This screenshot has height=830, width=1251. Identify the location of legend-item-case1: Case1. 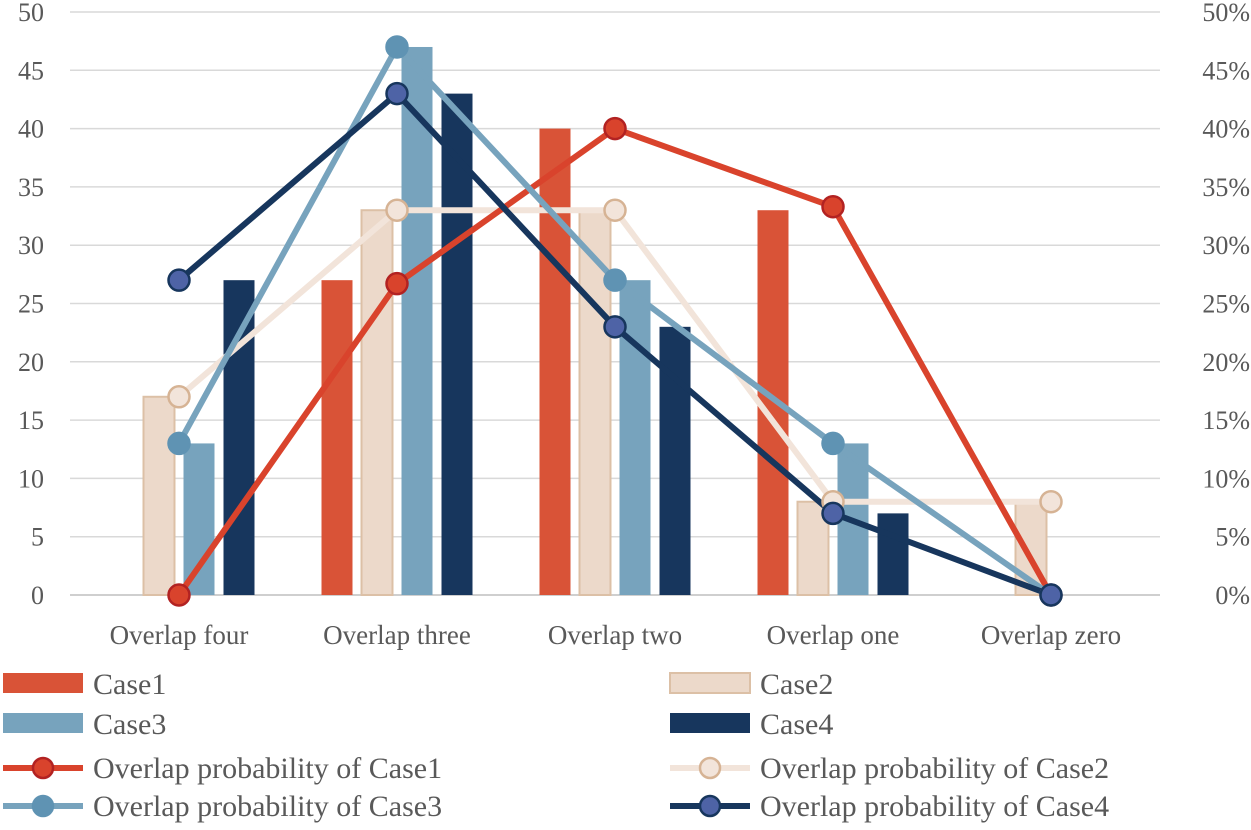
(84, 684).